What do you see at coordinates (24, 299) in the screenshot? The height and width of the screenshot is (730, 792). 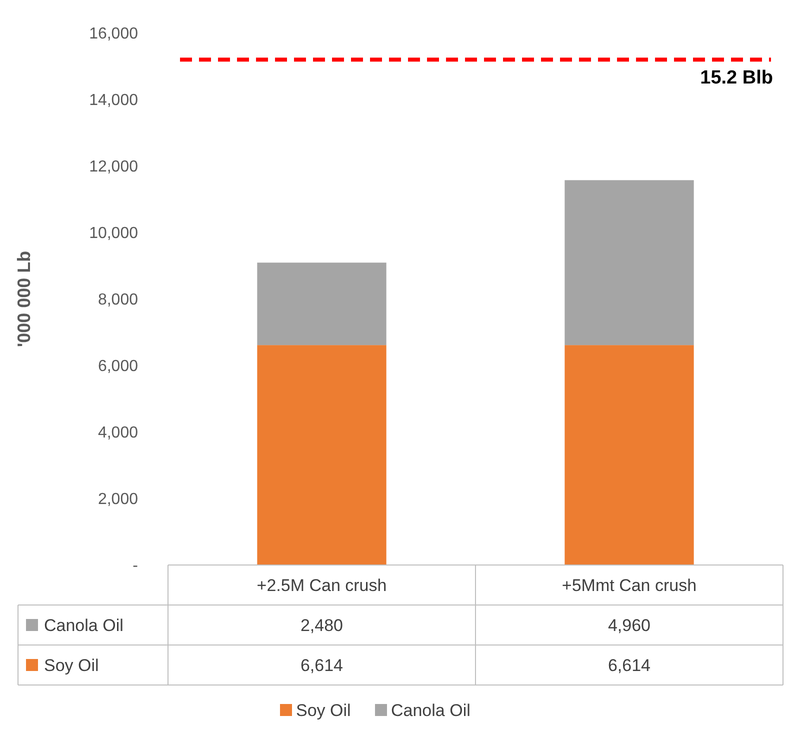 I see `y-axis-title: '000 000 Lb` at bounding box center [24, 299].